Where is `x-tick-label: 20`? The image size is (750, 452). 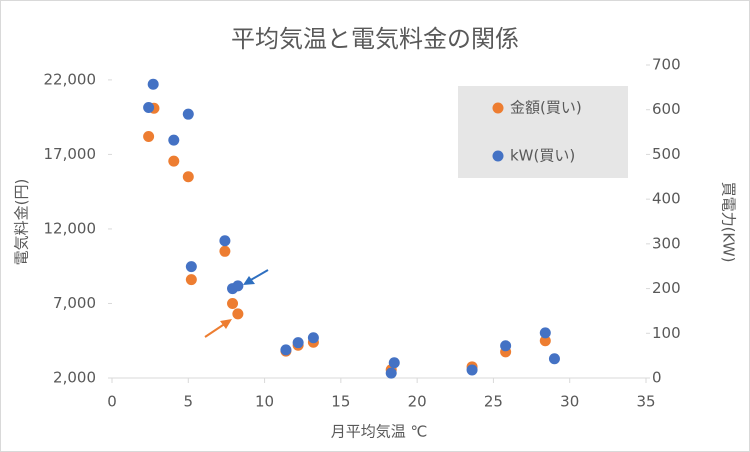 x-tick-label: 20 is located at coordinates (417, 402).